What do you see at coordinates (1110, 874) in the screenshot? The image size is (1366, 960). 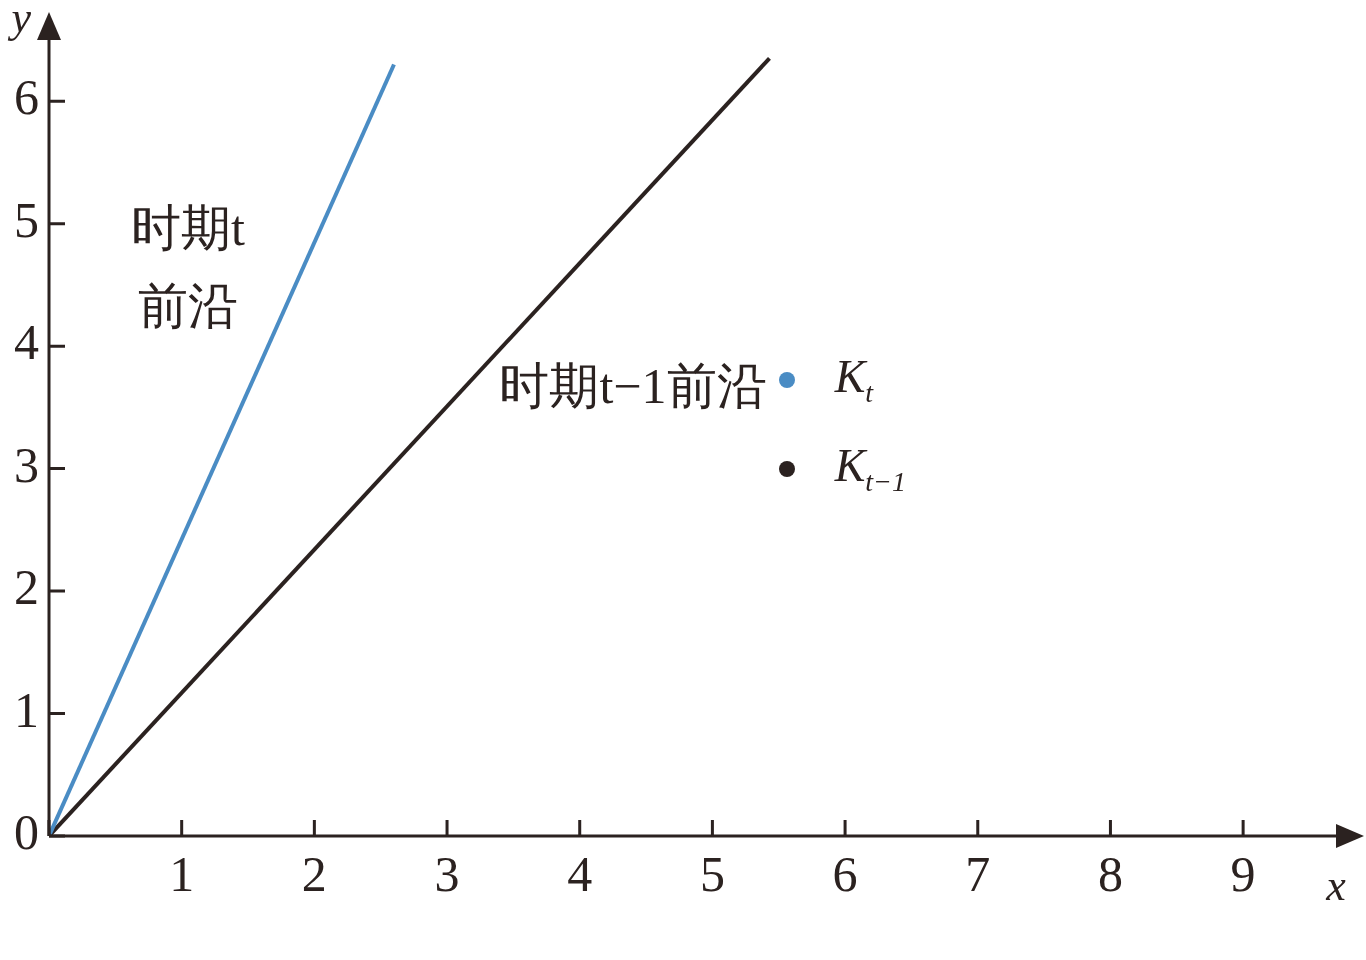 I see `x-tick-label: 8` at bounding box center [1110, 874].